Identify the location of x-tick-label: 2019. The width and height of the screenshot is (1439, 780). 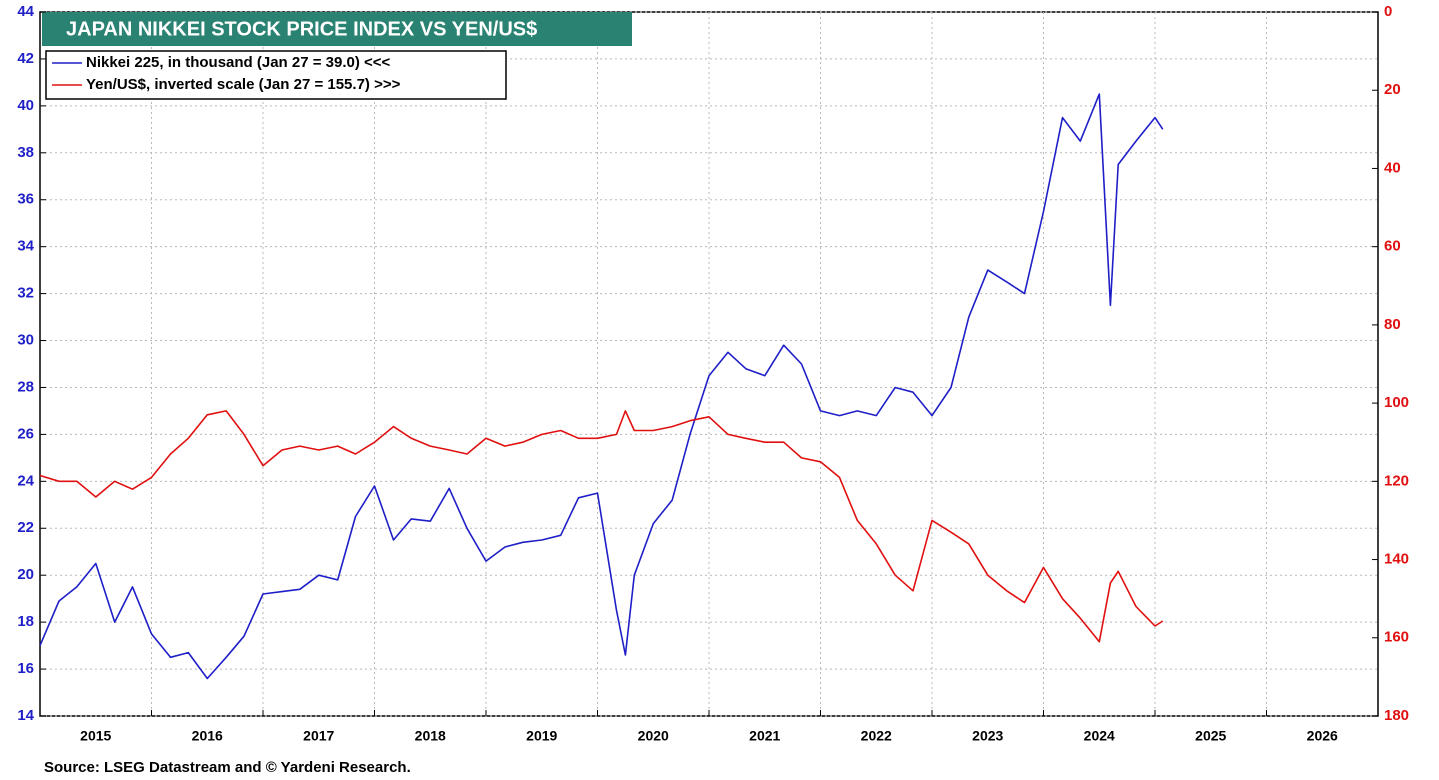
(541, 736).